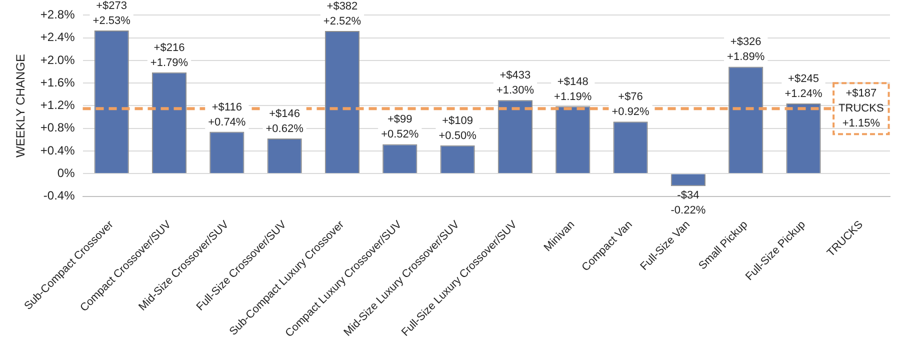 This screenshot has width=920, height=364. Describe the element at coordinates (58, 127) in the screenshot. I see `y-tick-label: +0.8%` at that location.